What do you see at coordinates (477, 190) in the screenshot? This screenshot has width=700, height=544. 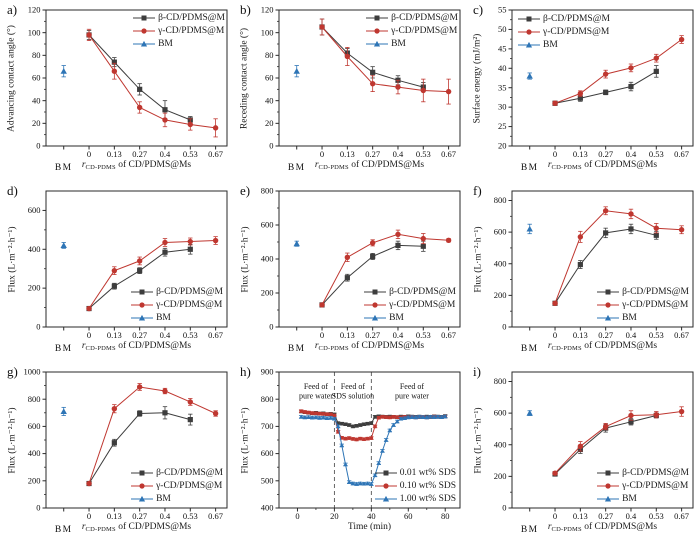 I see `panel-label: f)` at bounding box center [477, 190].